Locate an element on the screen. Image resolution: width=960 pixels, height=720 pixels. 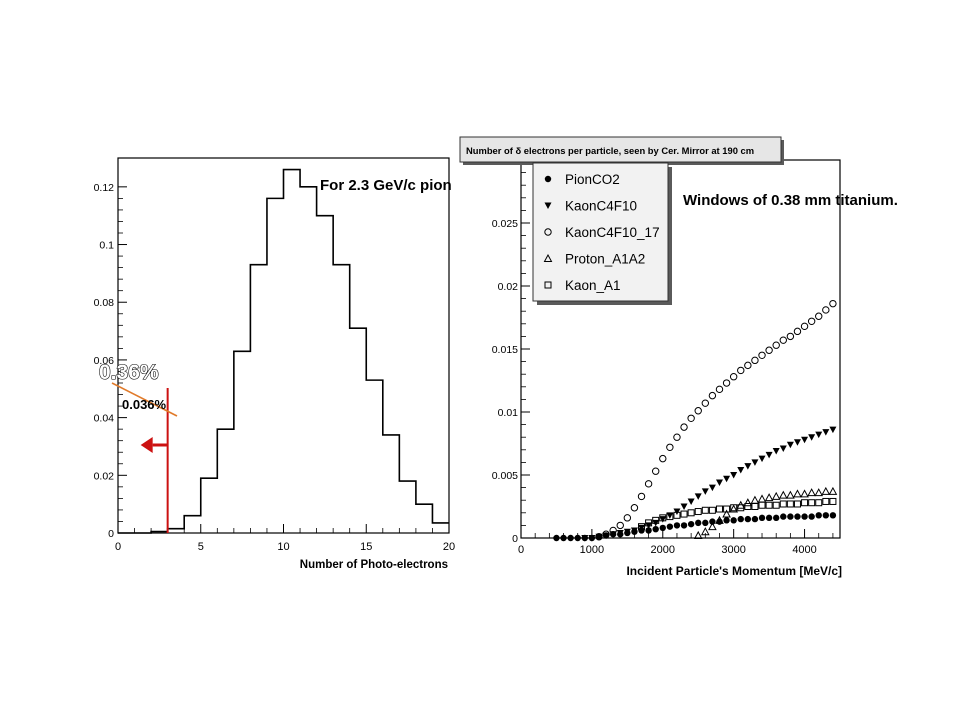
filled-triangle-down-marker-icon is located at coordinates (548, 205).